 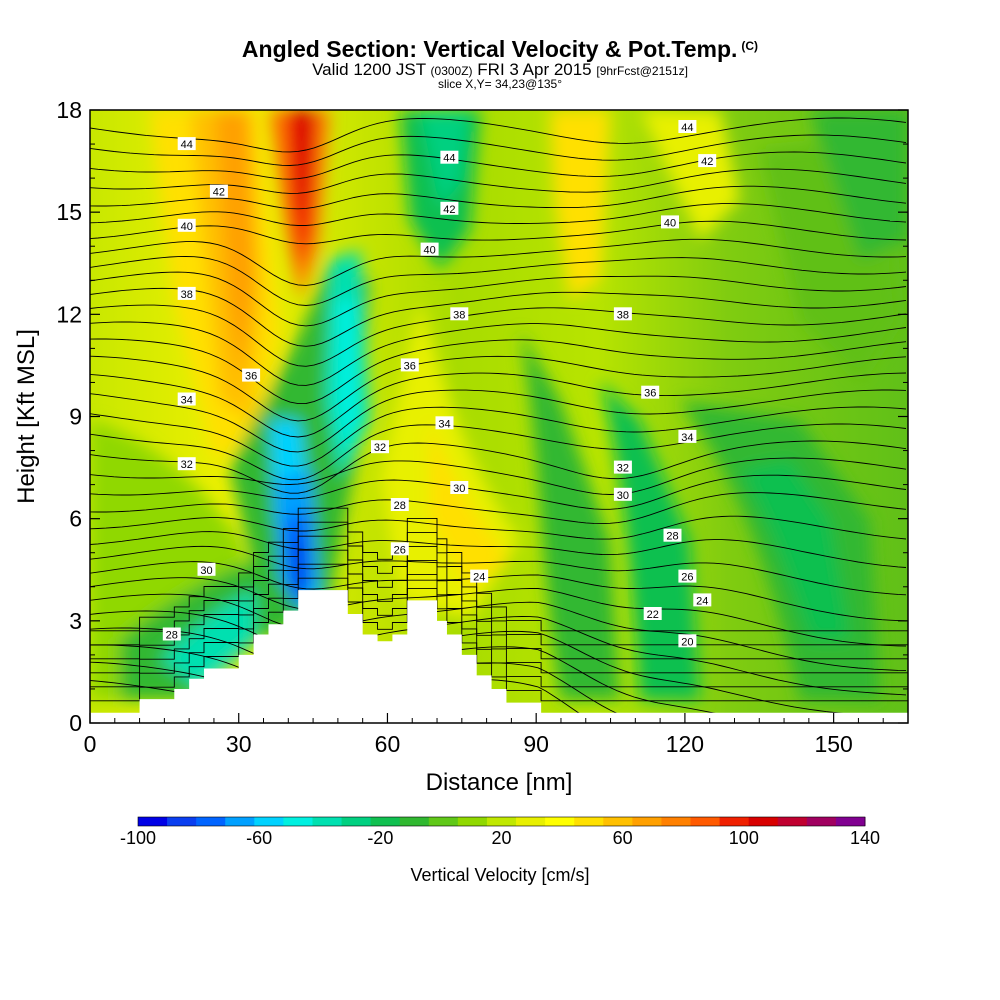 I want to click on x-tick-label: 120, so click(x=685, y=744).